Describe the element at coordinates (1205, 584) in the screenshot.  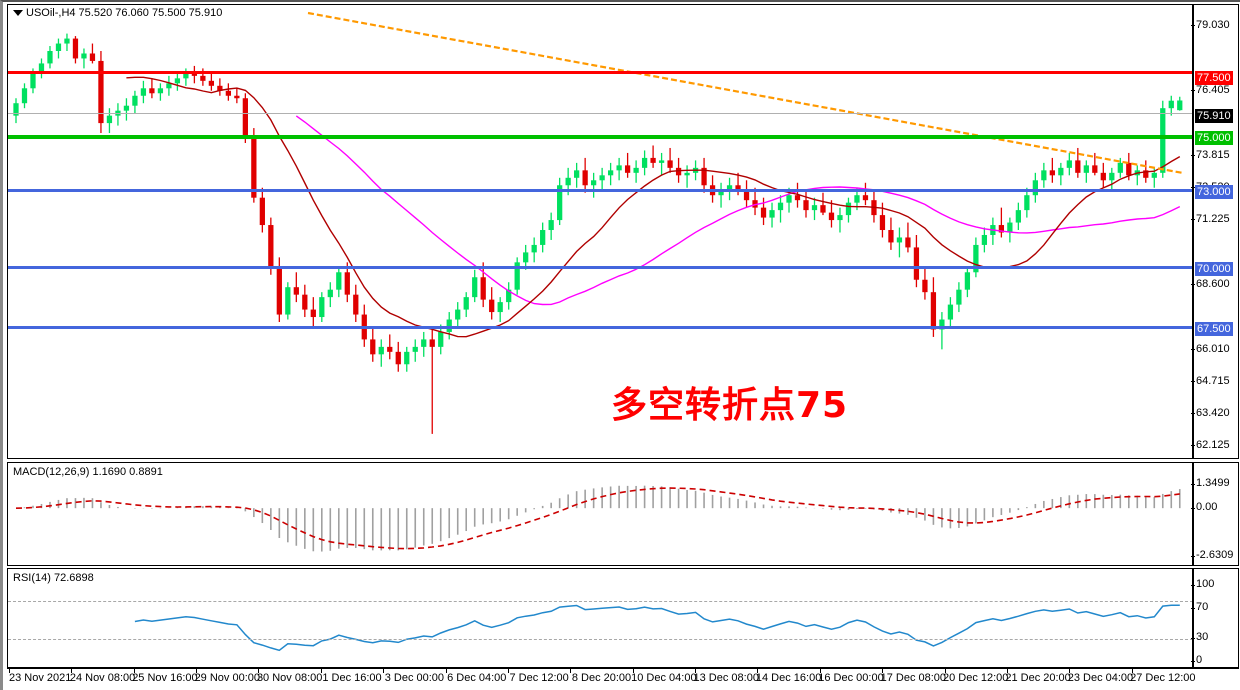
I see `rsi-tick: 100` at that location.